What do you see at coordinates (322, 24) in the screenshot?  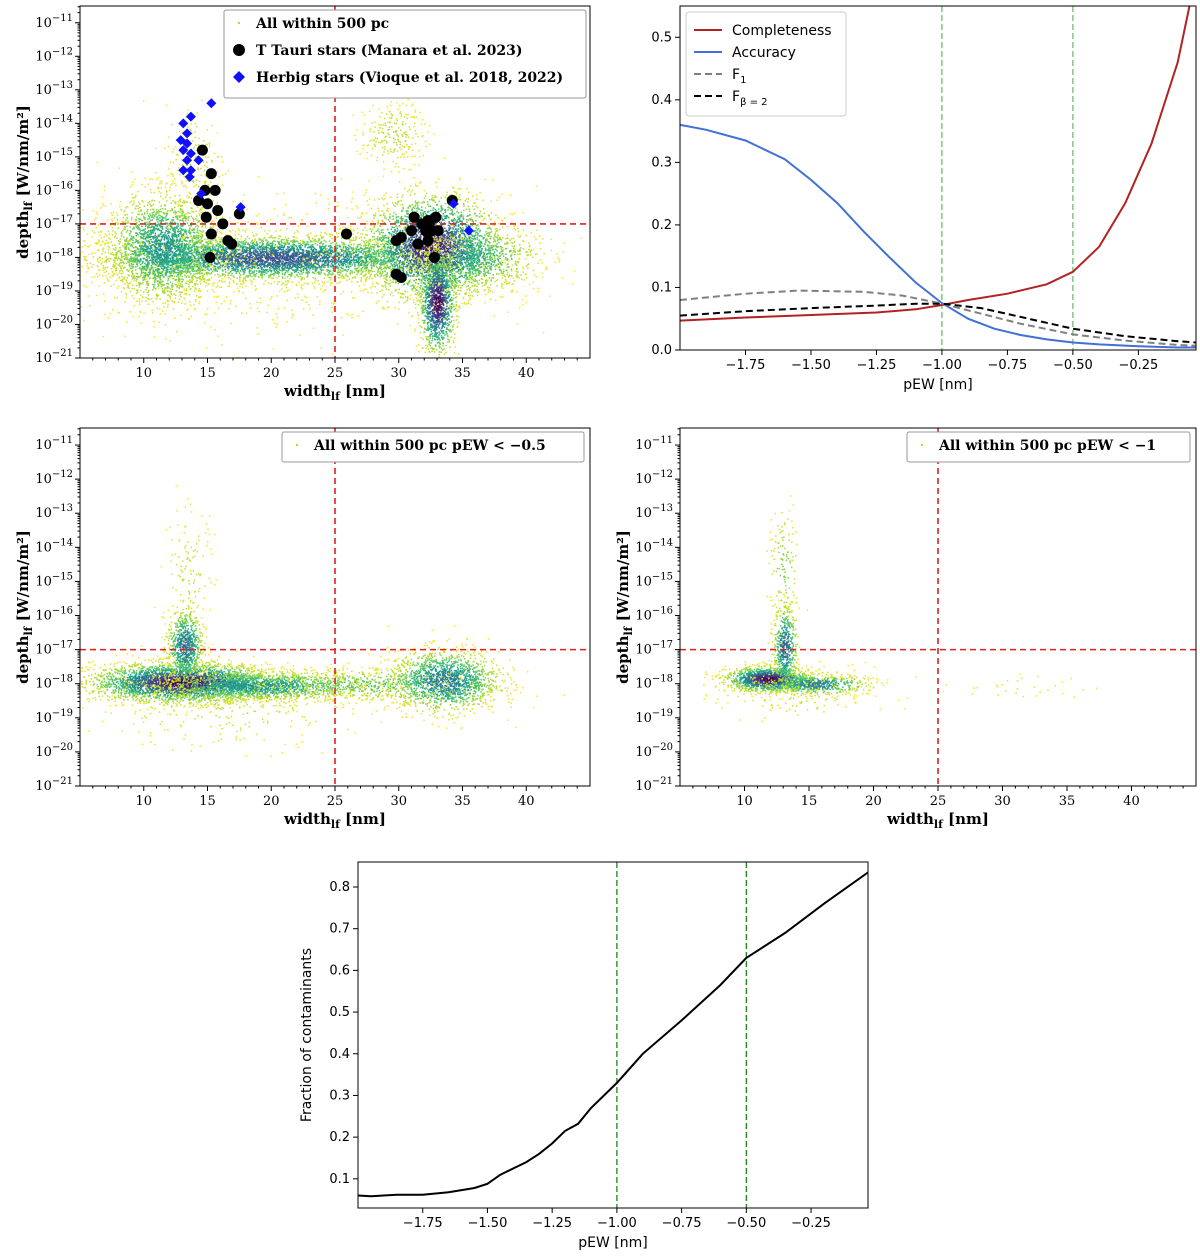 I see `legend-label: All within 500 pc` at bounding box center [322, 24].